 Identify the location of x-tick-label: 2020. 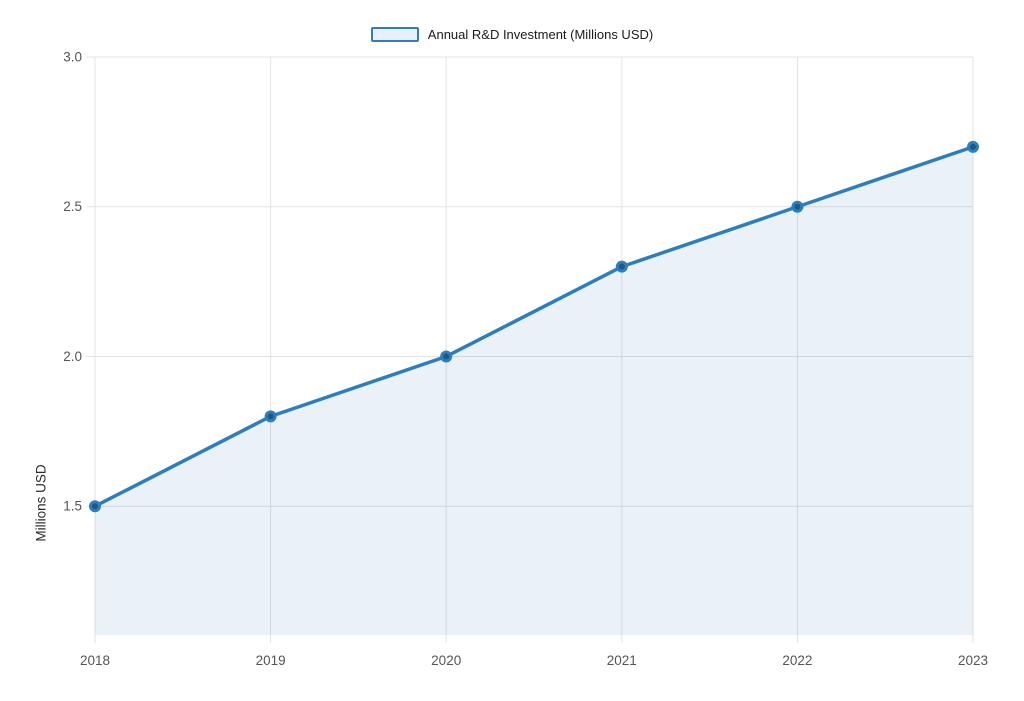
(446, 660).